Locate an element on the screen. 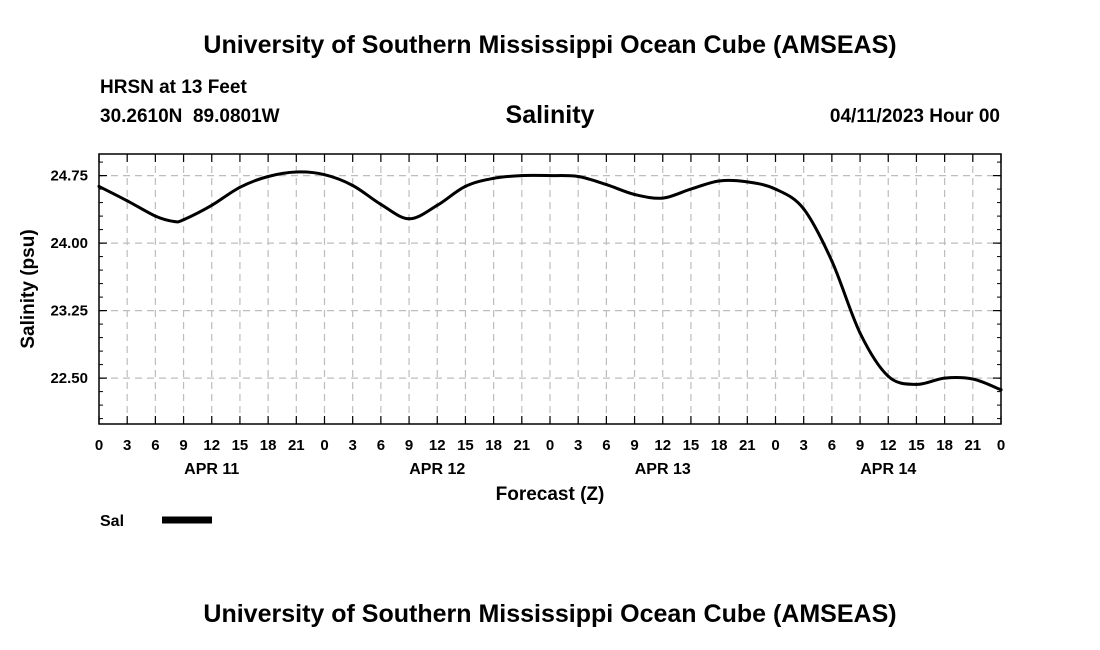 The image size is (1100, 650). y-axis-title: Salinity (psu) is located at coordinates (28, 288).